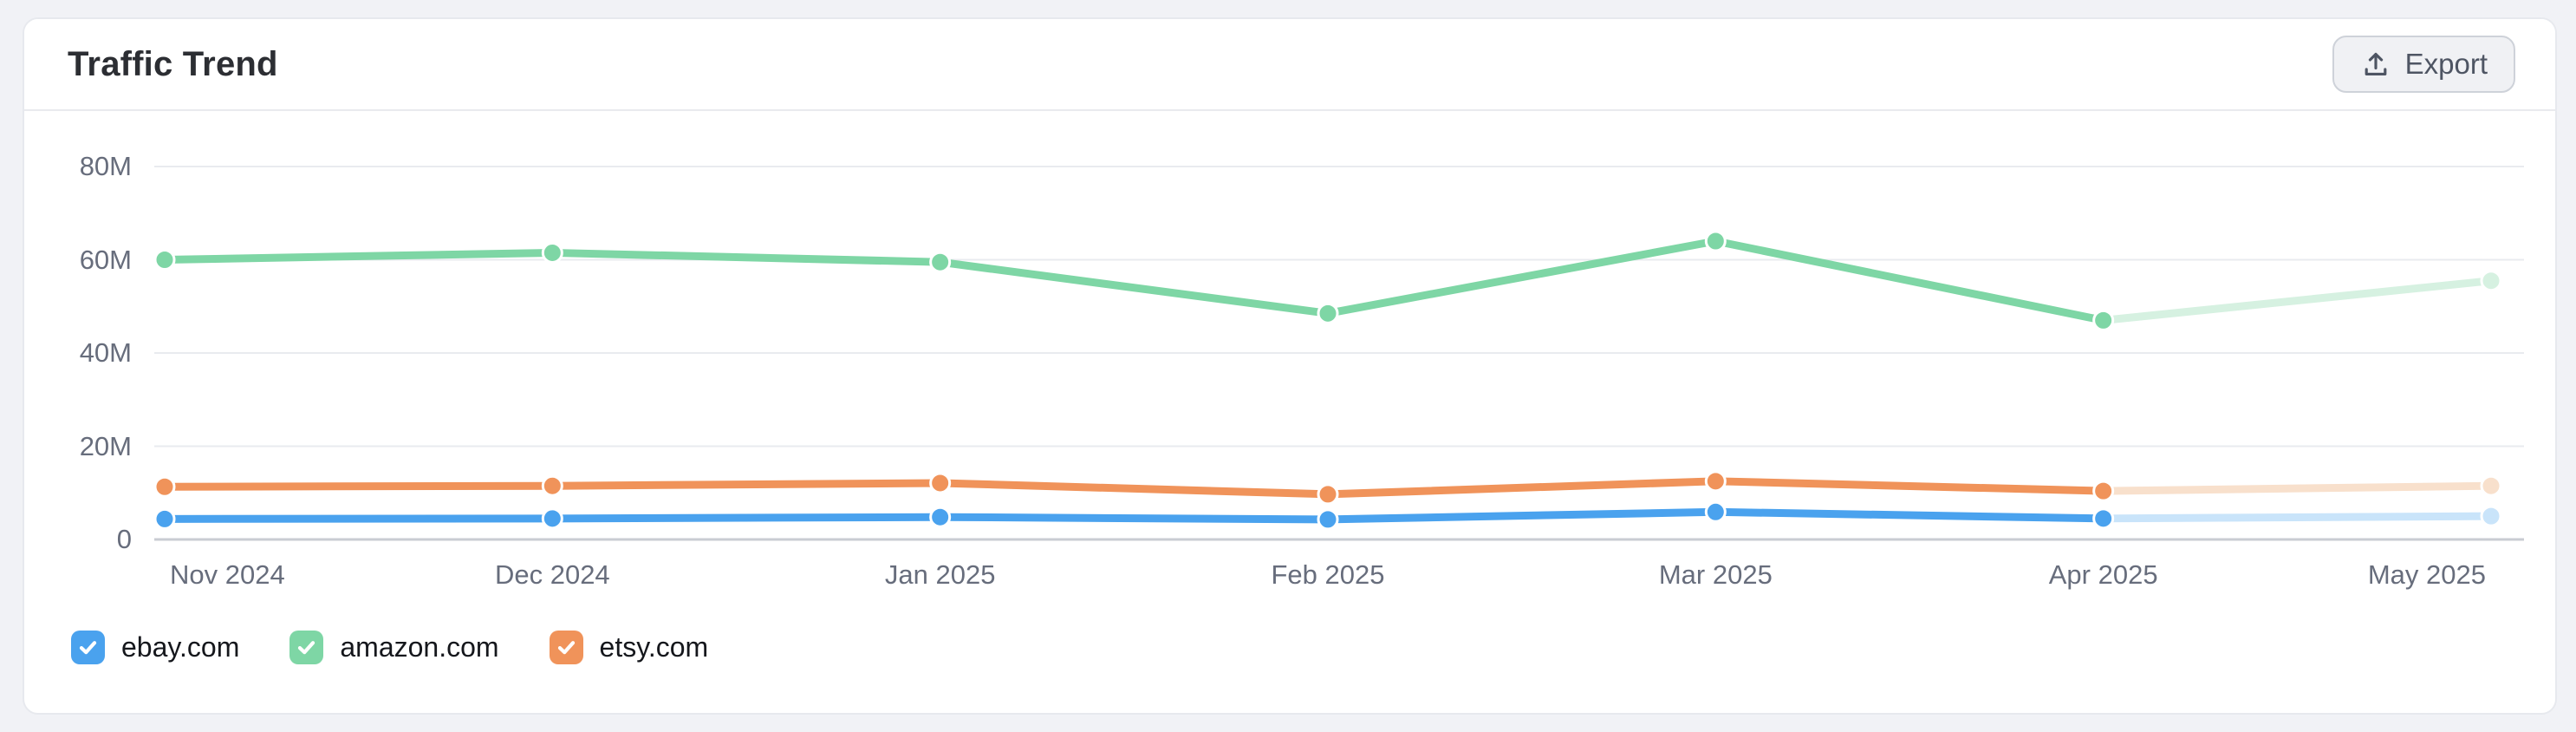 The width and height of the screenshot is (2576, 732). Describe the element at coordinates (105, 445) in the screenshot. I see `y-axis-label: 20M` at that location.